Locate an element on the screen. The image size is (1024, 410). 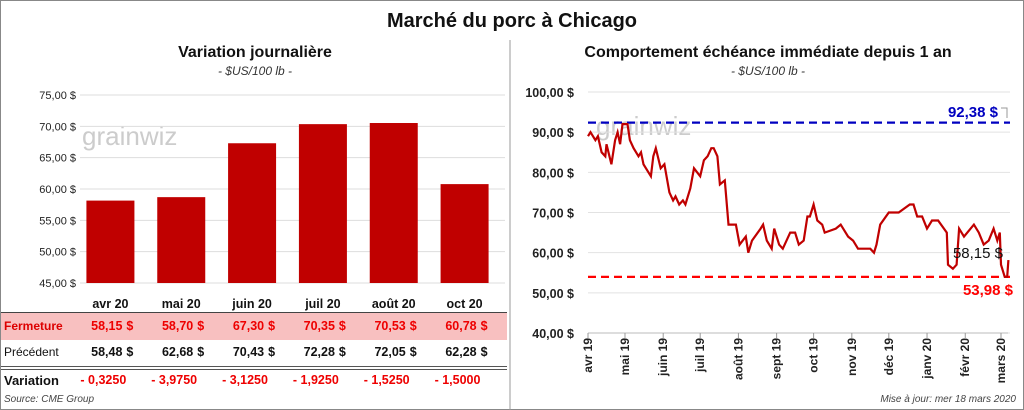
table-cell: 58,48 is located at coordinates (107, 352).